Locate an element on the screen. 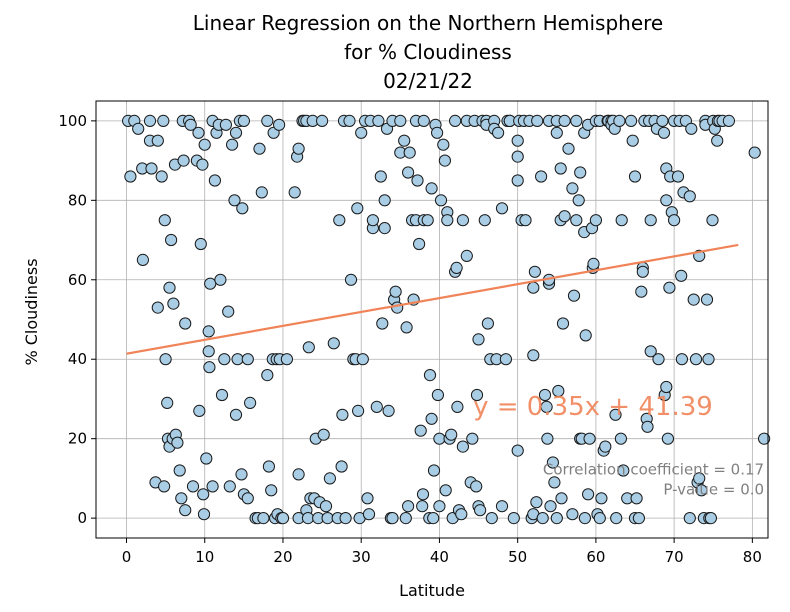 This screenshot has width=790, height=612. x-tick-label: 10 is located at coordinates (204, 557).